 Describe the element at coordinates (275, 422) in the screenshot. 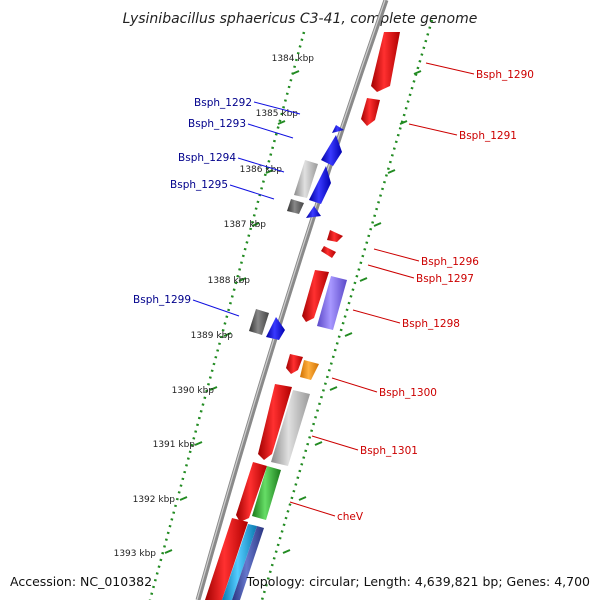

I see `gene-bsph-1301-red` at that location.